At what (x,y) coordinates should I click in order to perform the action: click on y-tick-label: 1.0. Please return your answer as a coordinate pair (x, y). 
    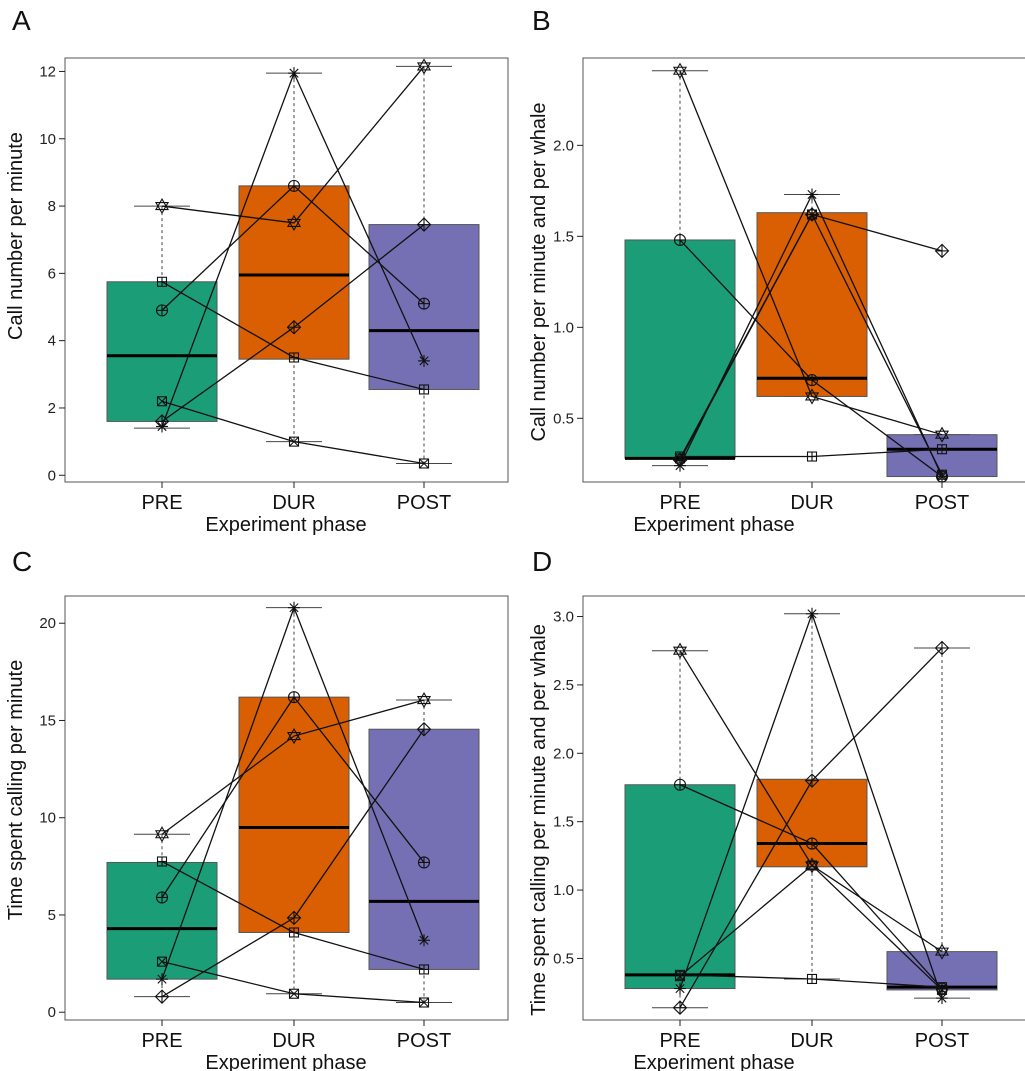
    Looking at the image, I should click on (563, 327).